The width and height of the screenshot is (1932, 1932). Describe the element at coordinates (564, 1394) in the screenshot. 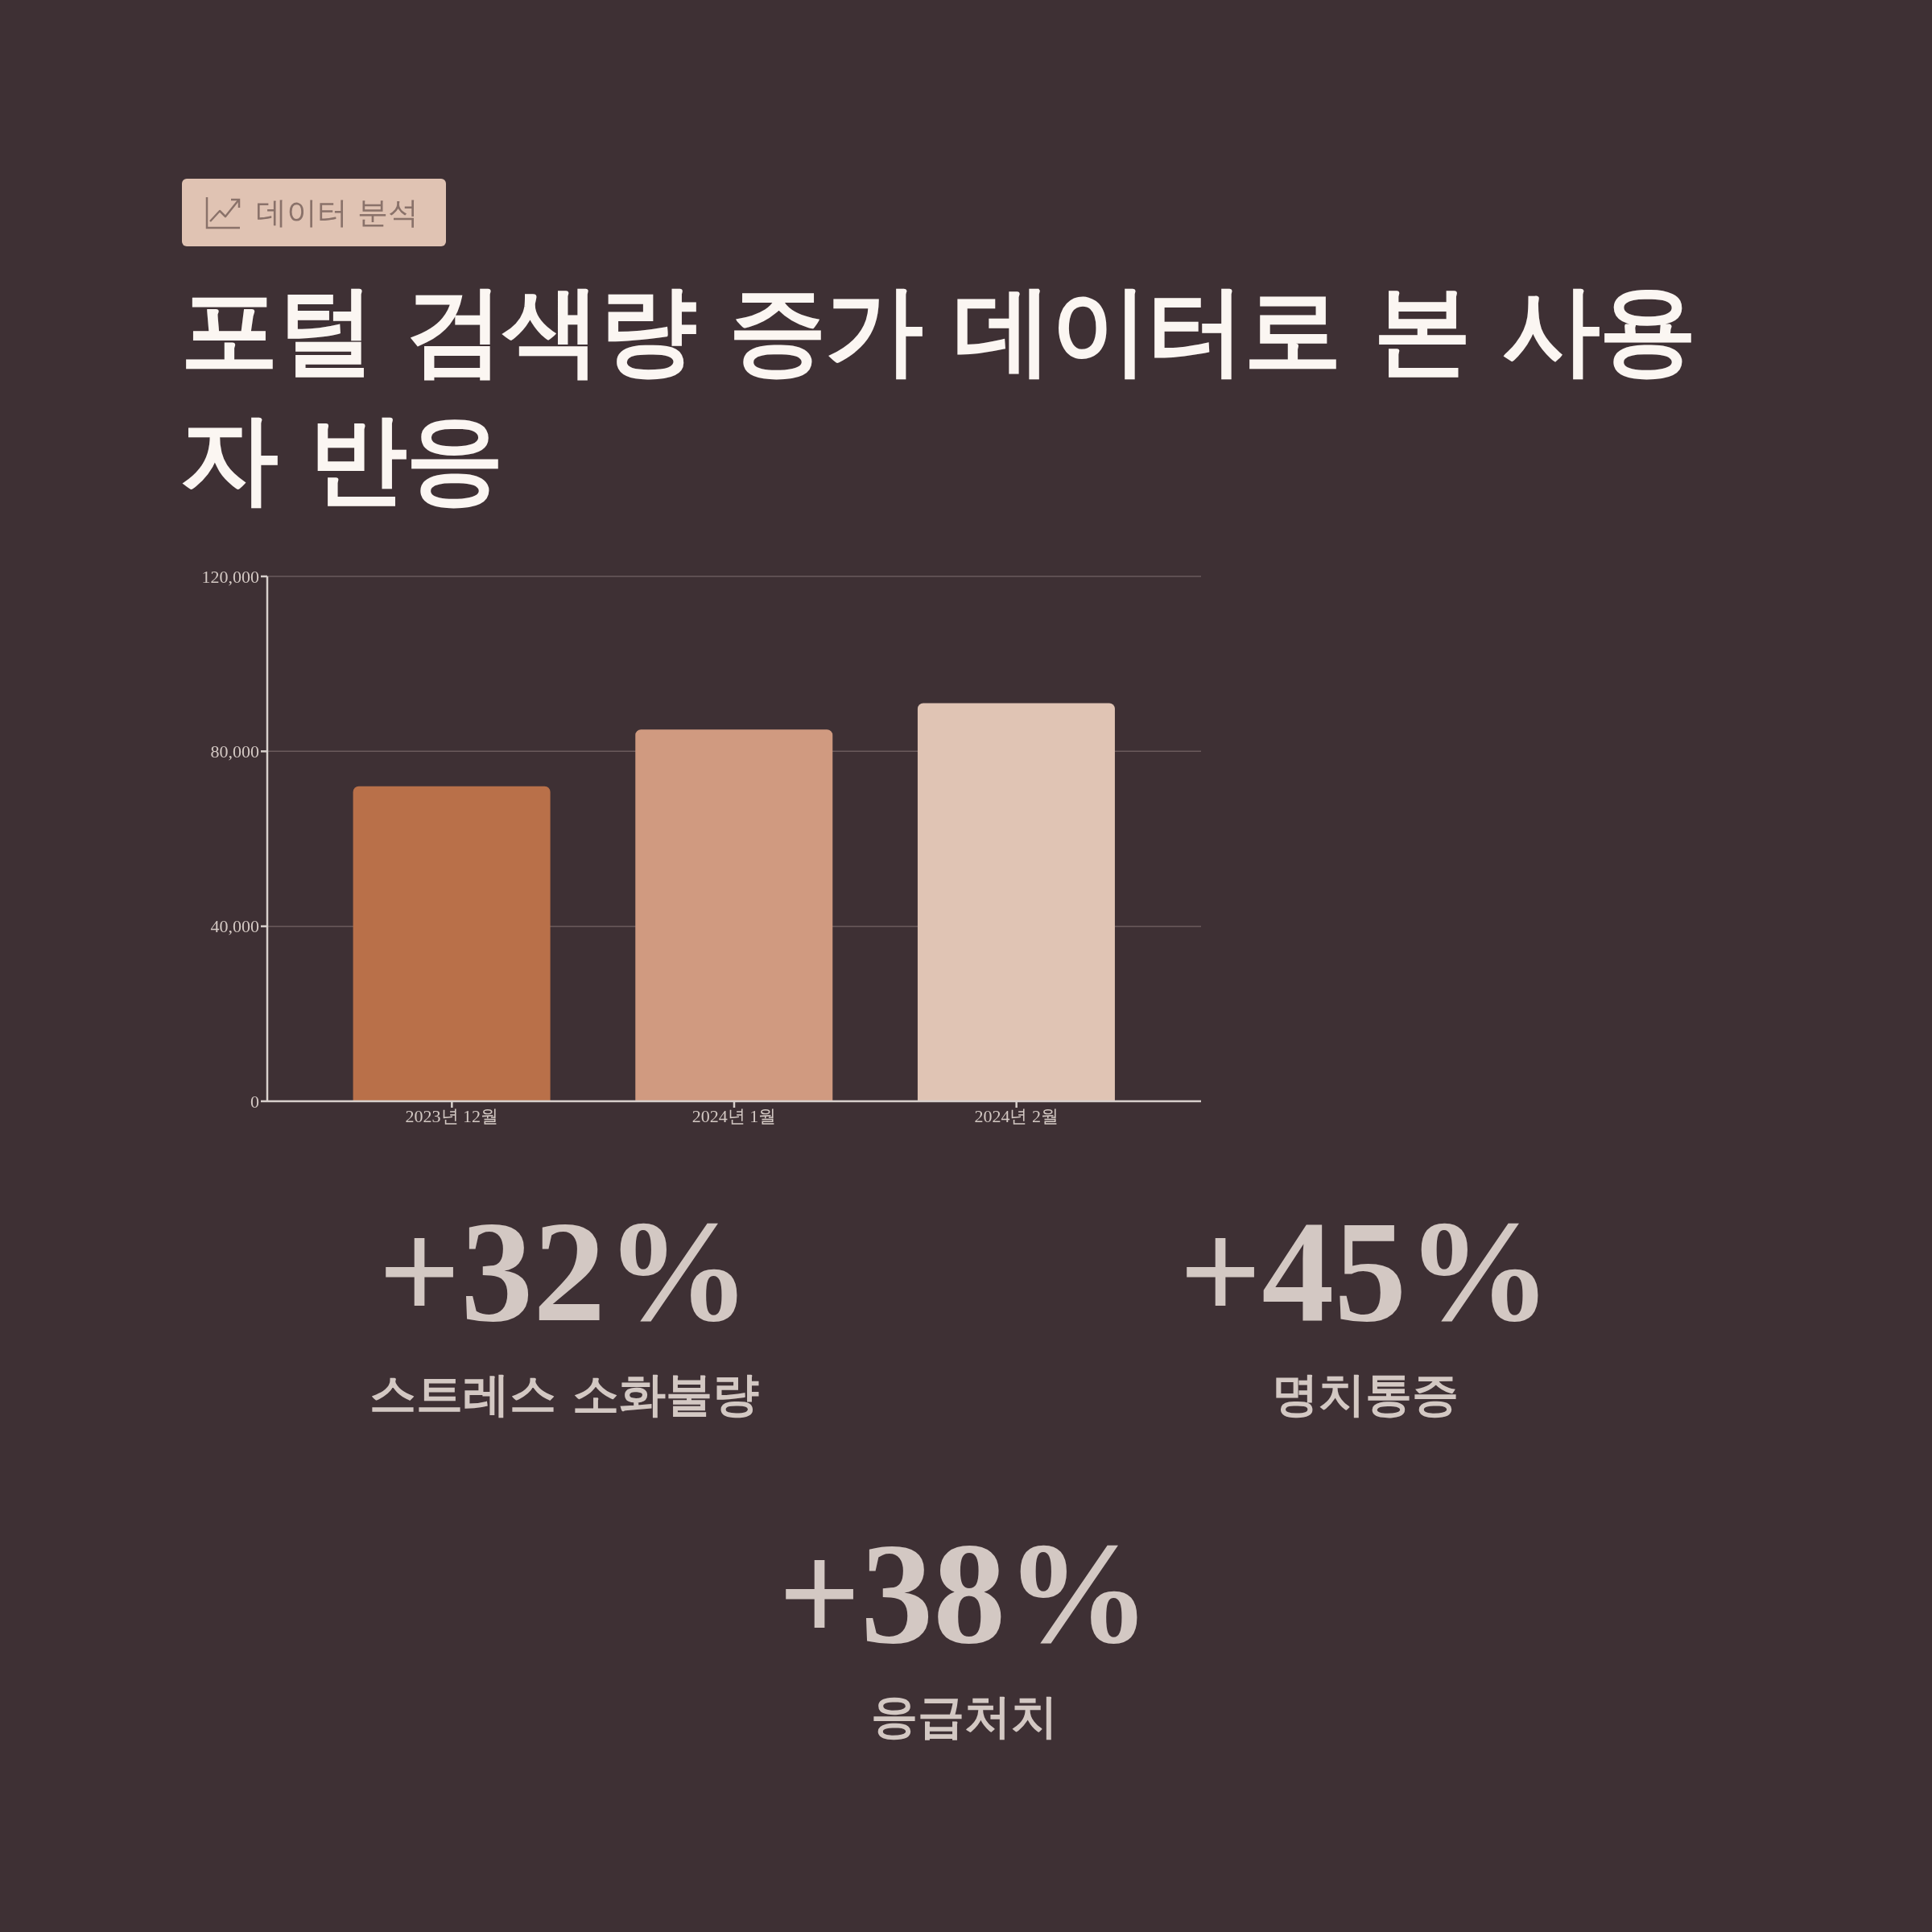

I see `text: 스트레스 소화불량` at that location.